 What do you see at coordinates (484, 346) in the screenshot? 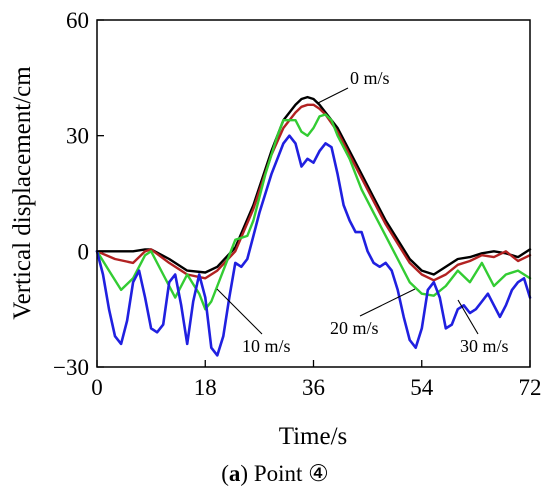
I see `annotation-label: 30 m/s` at bounding box center [484, 346].